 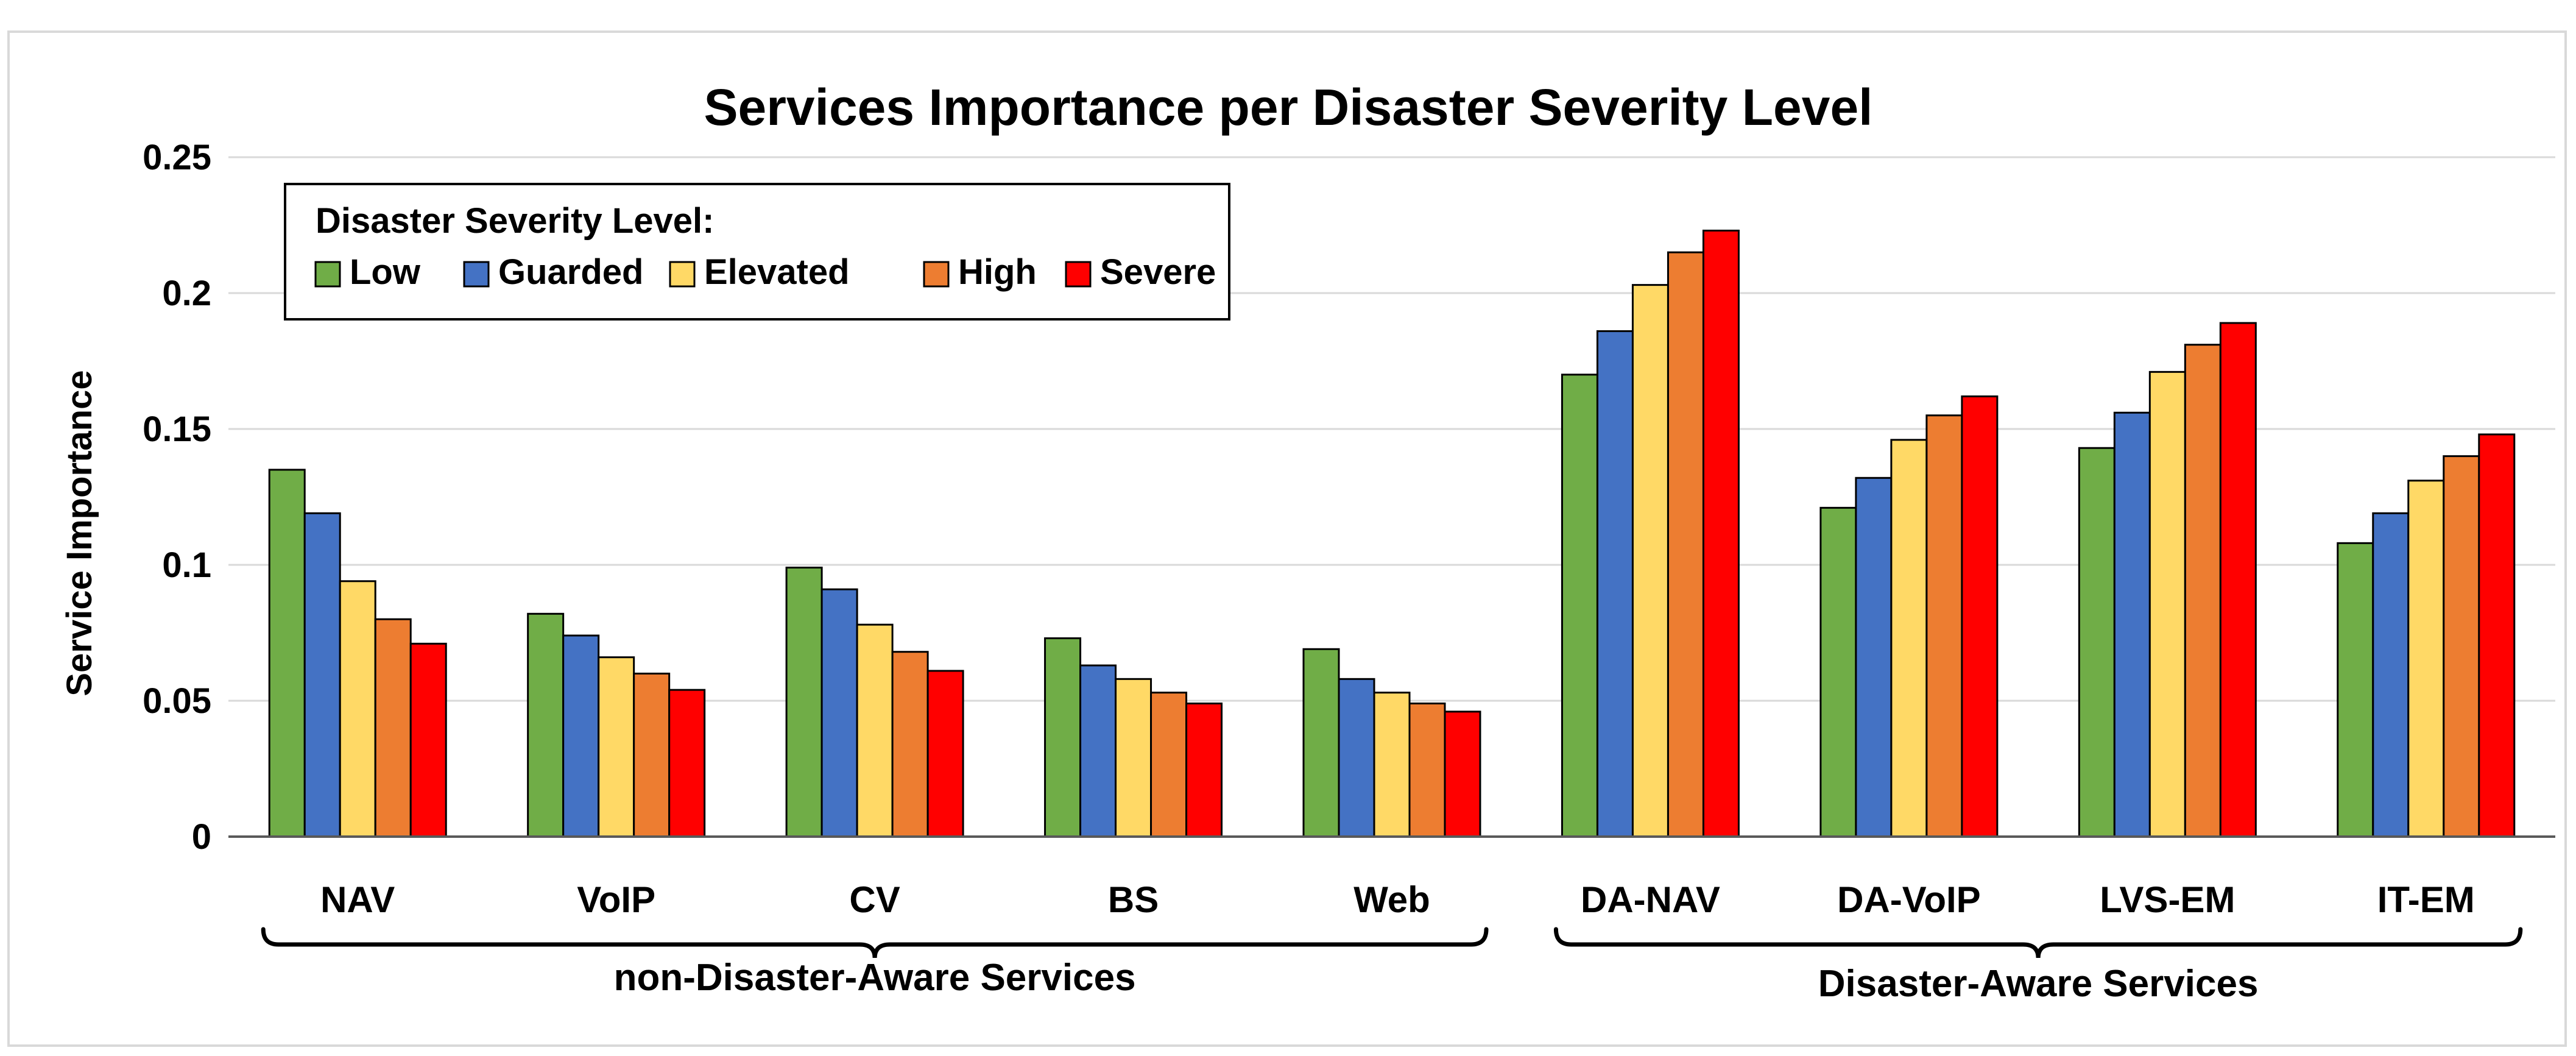 I want to click on legend-swatch-high, so click(x=936, y=274).